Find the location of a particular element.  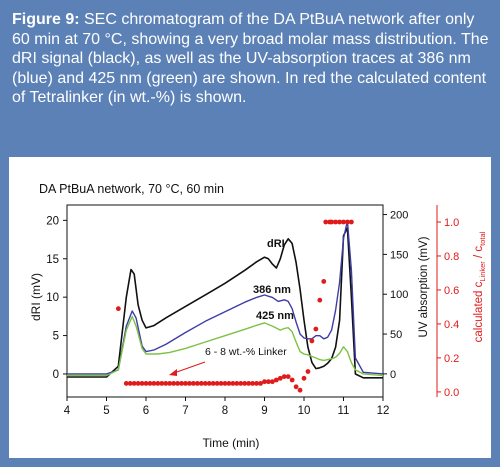

y-uv-tick-label-50: 50 is located at coordinates (396, 335).